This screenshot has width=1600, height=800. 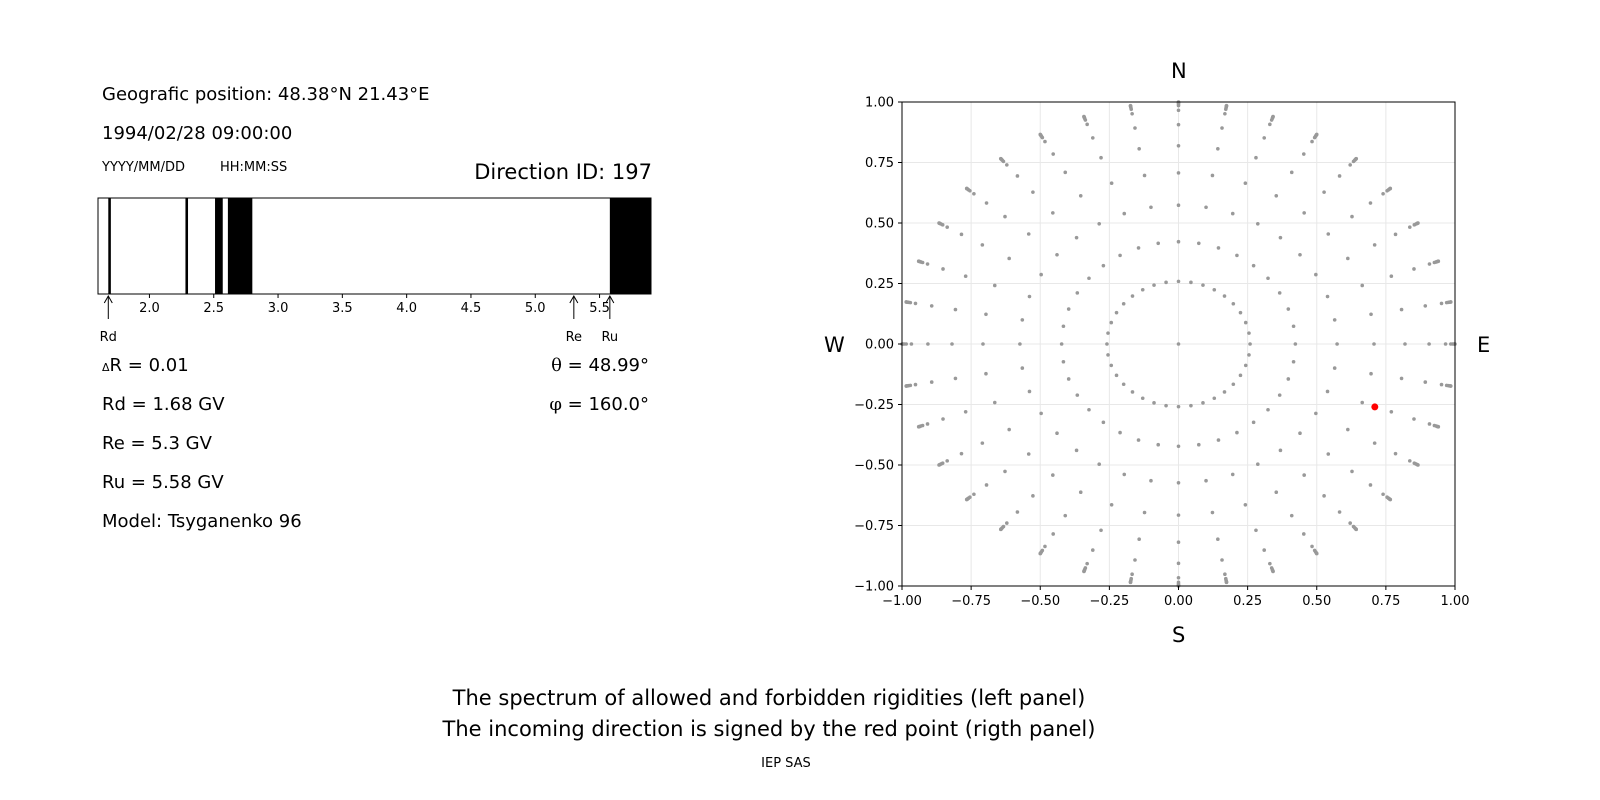 What do you see at coordinates (163, 404) in the screenshot?
I see `rd-value: Rd = 1.68 GV` at bounding box center [163, 404].